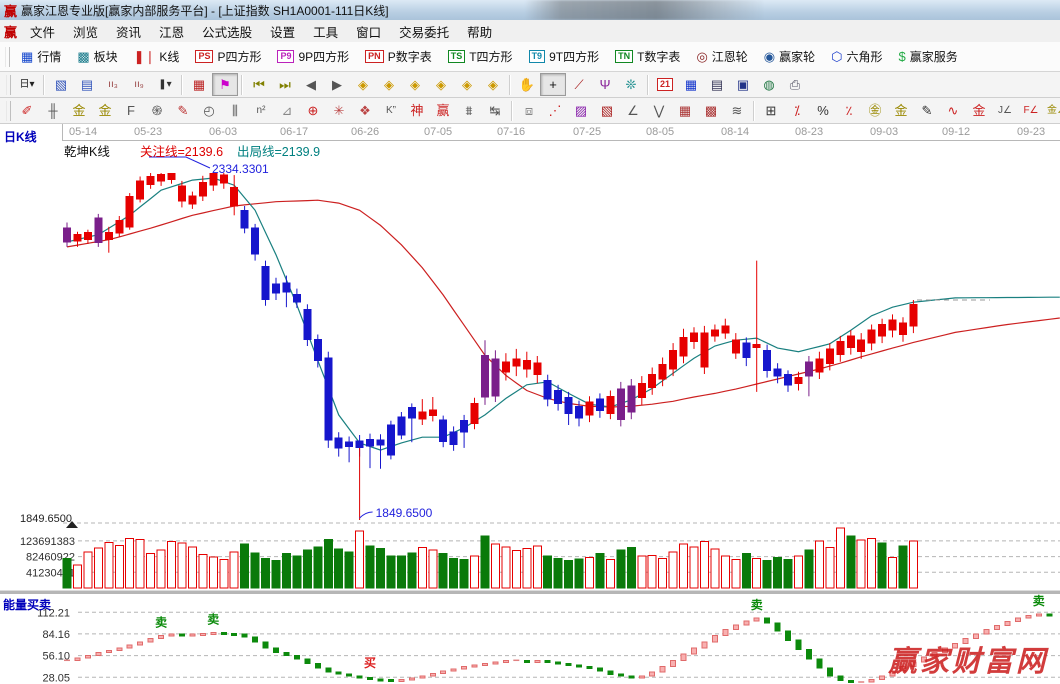 Image resolution: width=1060 pixels, height=684 pixels. Describe the element at coordinates (443, 110) in the screenshot. I see `ying-ruler-button: 赢` at that location.